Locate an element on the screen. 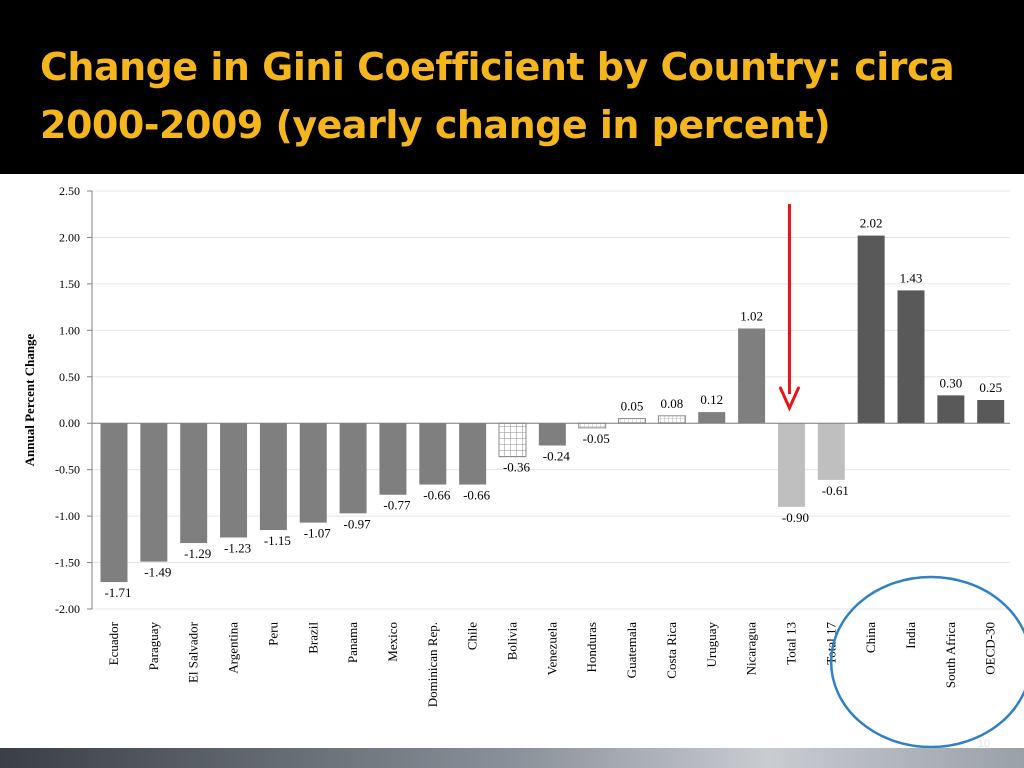 The width and height of the screenshot is (1024, 768). y-tick-label: -1.50 is located at coordinates (67, 563).